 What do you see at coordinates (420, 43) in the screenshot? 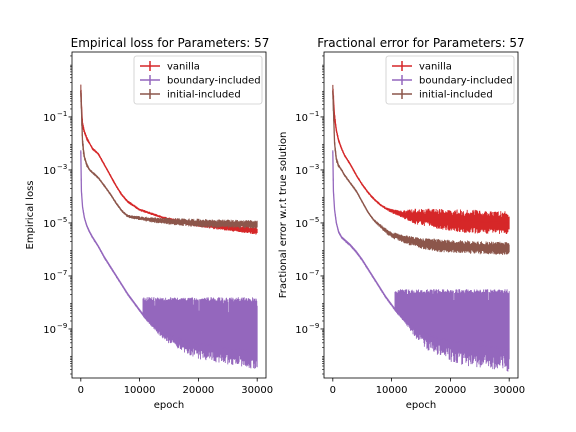
I see `chart-title: Fractional error for Parameters: 57` at bounding box center [420, 43].